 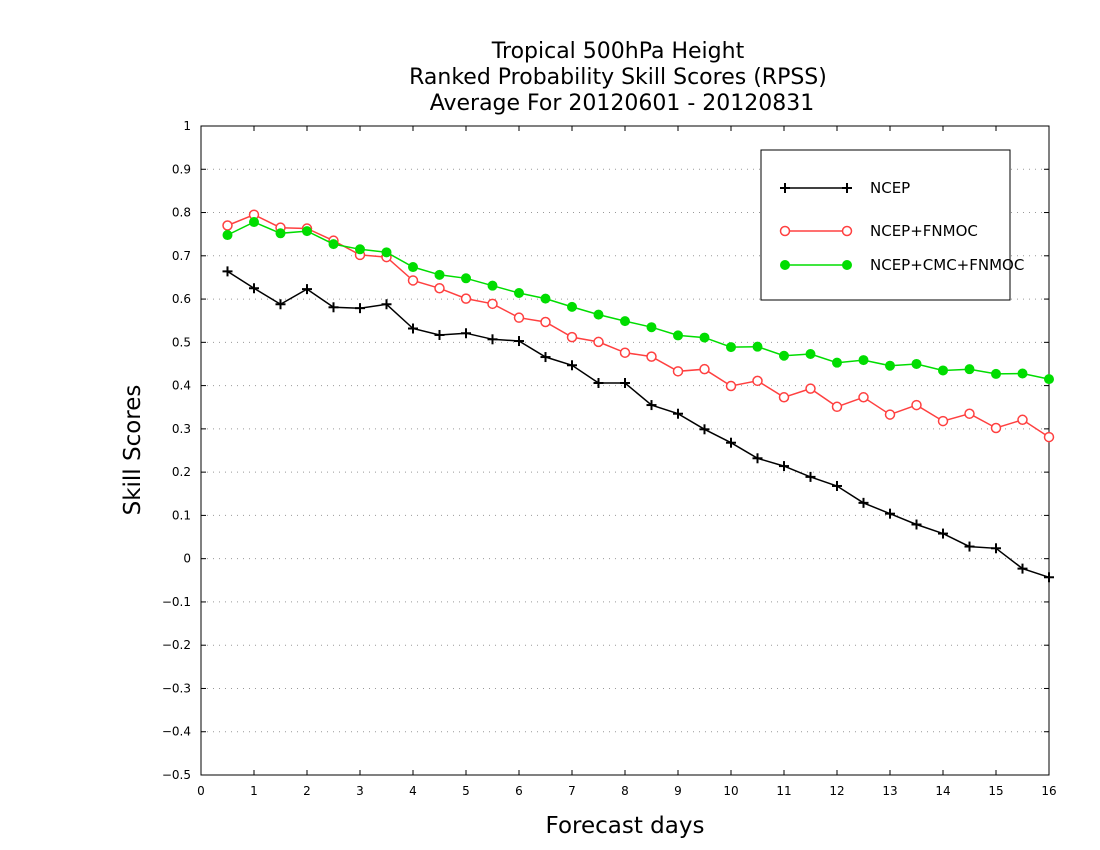 I want to click on legend-label: NCEP+FNMOC, so click(x=924, y=231).